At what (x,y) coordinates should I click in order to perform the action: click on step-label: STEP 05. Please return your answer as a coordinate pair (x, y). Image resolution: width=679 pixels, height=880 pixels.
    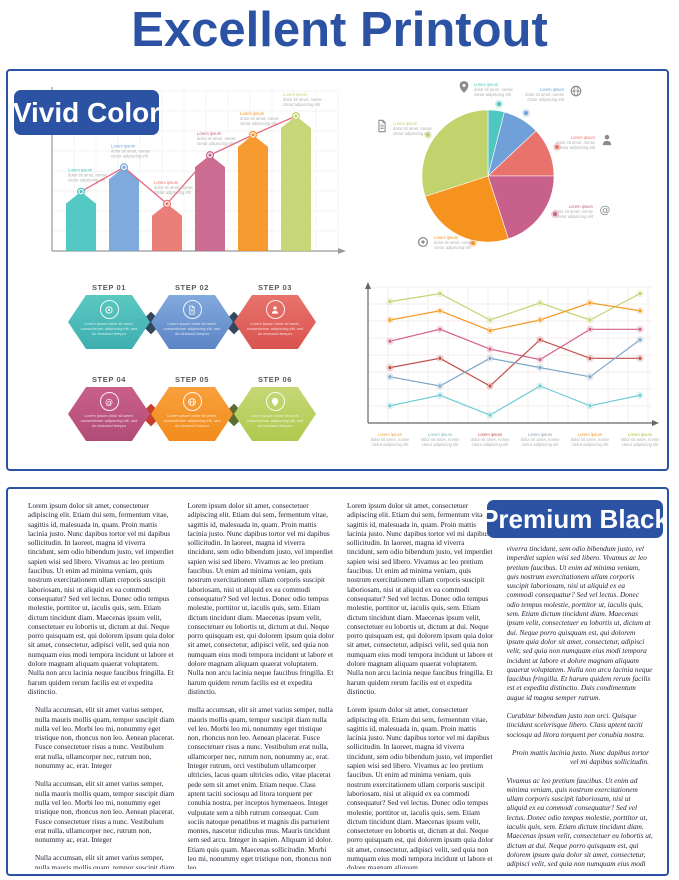
    Looking at the image, I should click on (192, 379).